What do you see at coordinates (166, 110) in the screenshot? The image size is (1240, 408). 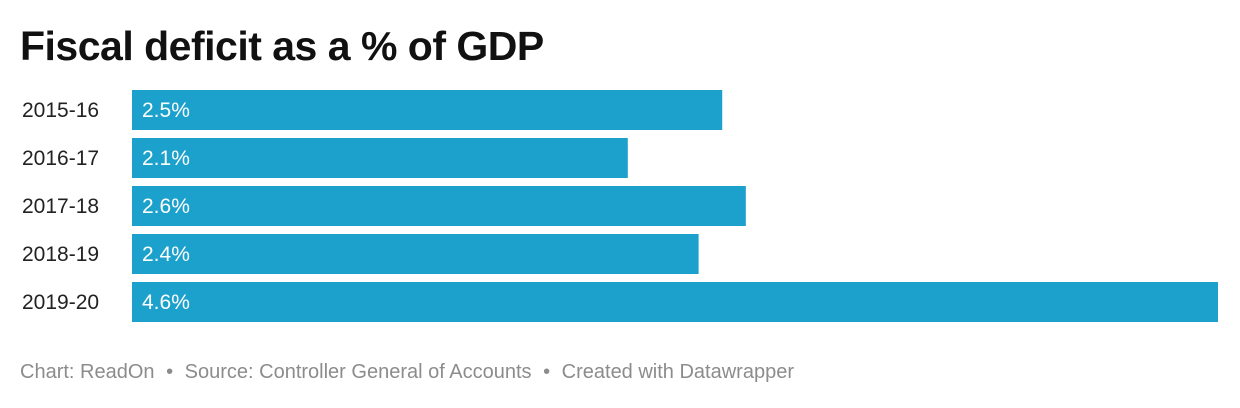 I see `value-label: 2.5%` at bounding box center [166, 110].